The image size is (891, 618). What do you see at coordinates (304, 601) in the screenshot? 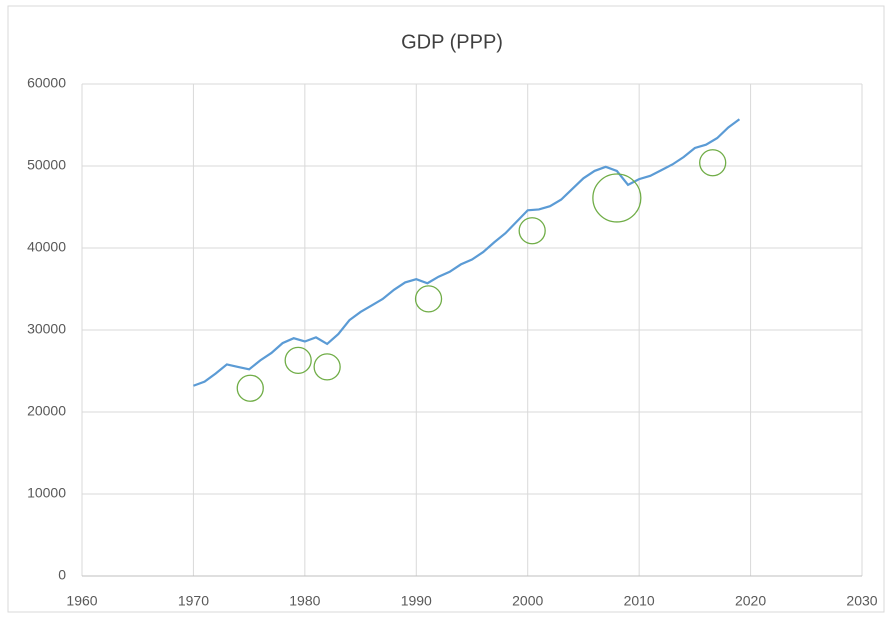
I see `x-tick-label: 1980` at bounding box center [304, 601].